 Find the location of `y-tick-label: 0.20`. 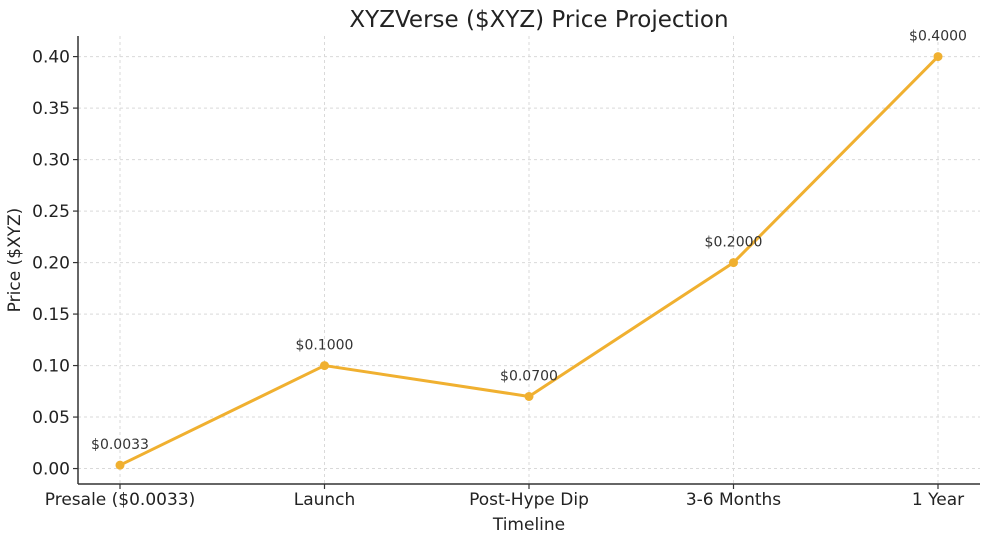

y-tick-label: 0.20 is located at coordinates (51, 264).